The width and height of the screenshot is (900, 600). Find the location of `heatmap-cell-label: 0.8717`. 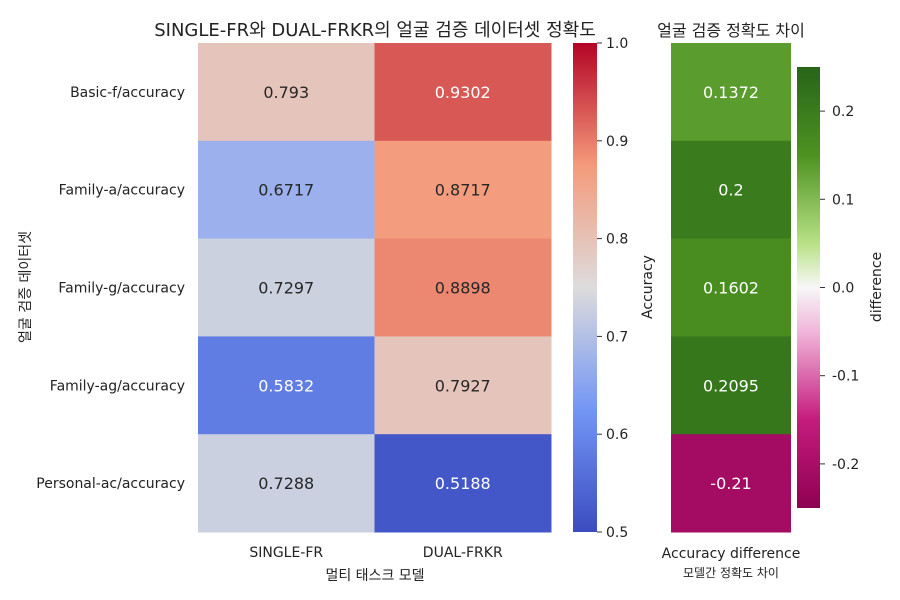

heatmap-cell-label: 0.8717 is located at coordinates (463, 190).